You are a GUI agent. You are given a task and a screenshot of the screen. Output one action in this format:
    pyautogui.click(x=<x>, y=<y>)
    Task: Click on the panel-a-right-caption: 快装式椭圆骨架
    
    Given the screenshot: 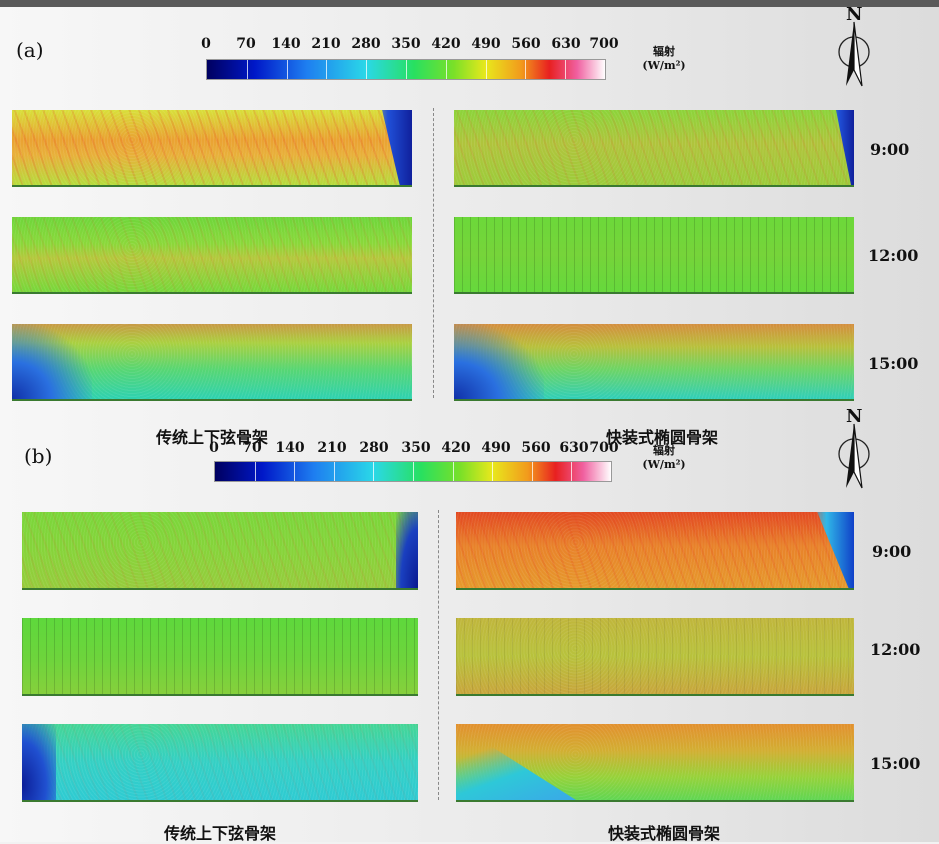 What is the action you would take?
    pyautogui.click(x=662, y=437)
    